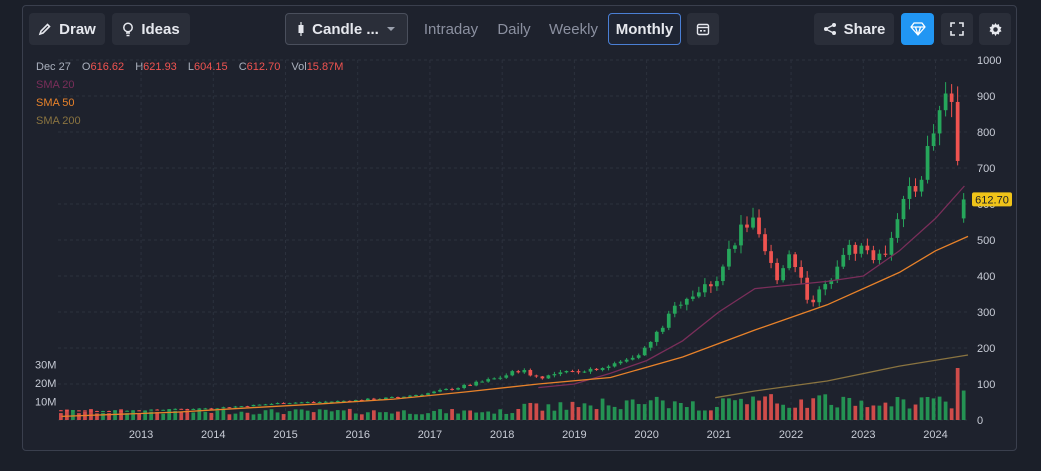 This screenshot has height=471, width=1041. What do you see at coordinates (573, 29) in the screenshot?
I see `tab-weekly: Weekly` at bounding box center [573, 29].